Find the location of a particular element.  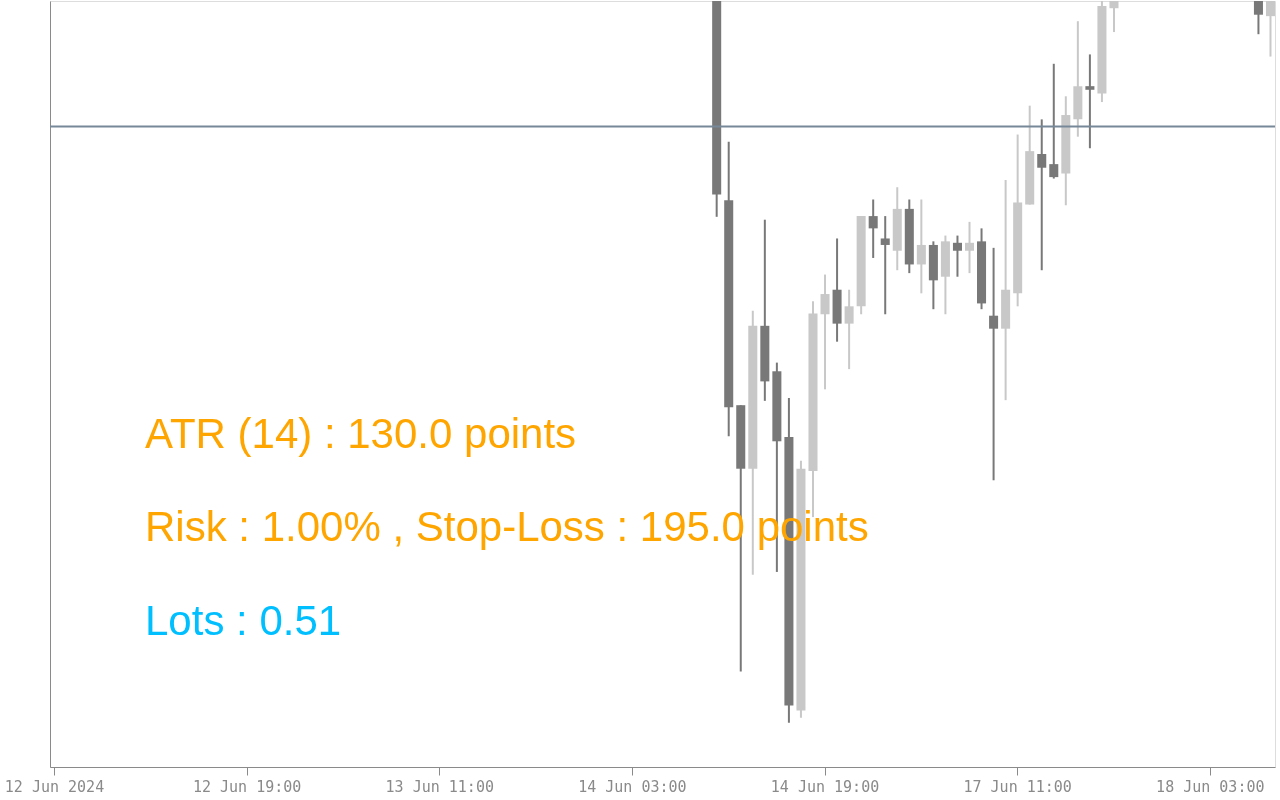

x-tick-label: 12 Jun 2024 is located at coordinates (54, 786).